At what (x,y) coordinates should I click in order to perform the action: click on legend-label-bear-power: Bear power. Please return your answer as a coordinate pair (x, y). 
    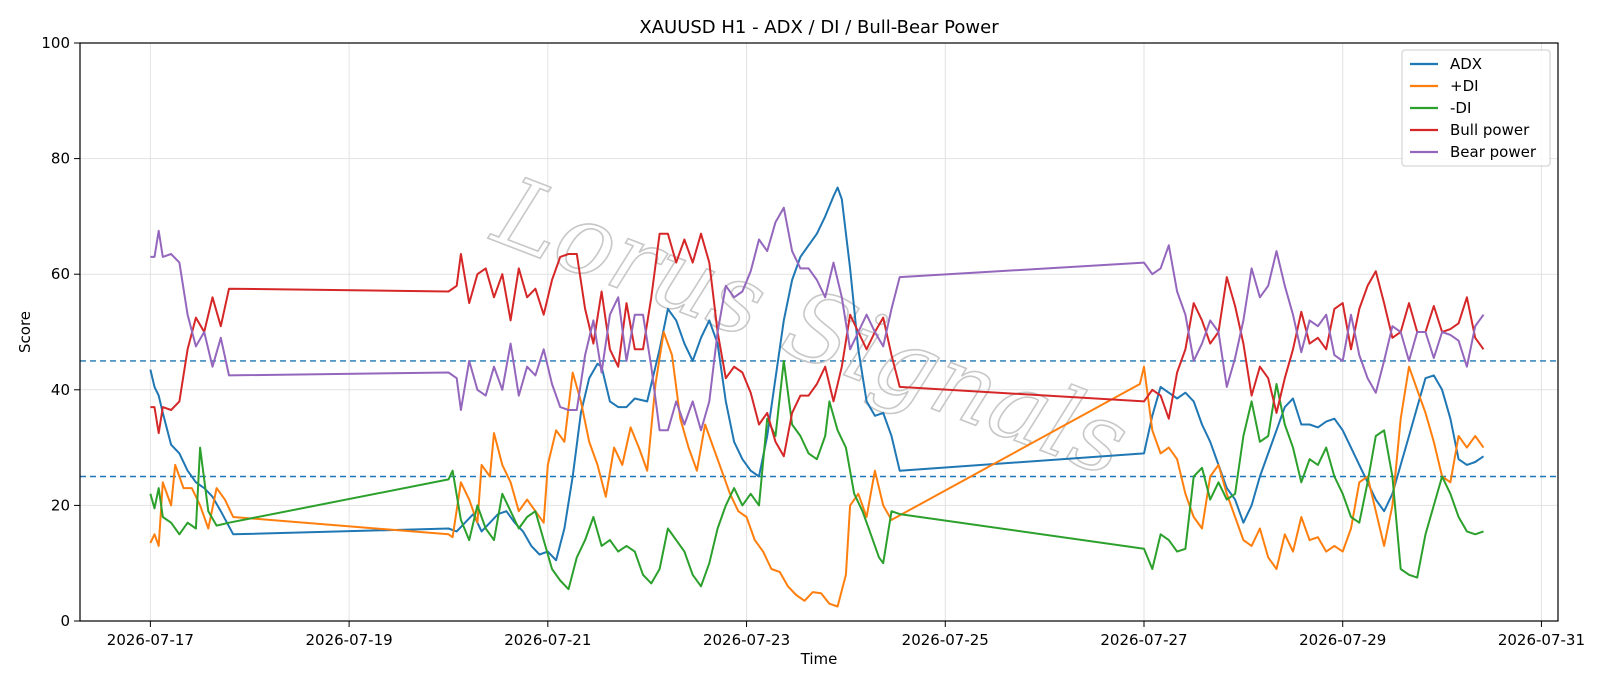
    Looking at the image, I should click on (1493, 152).